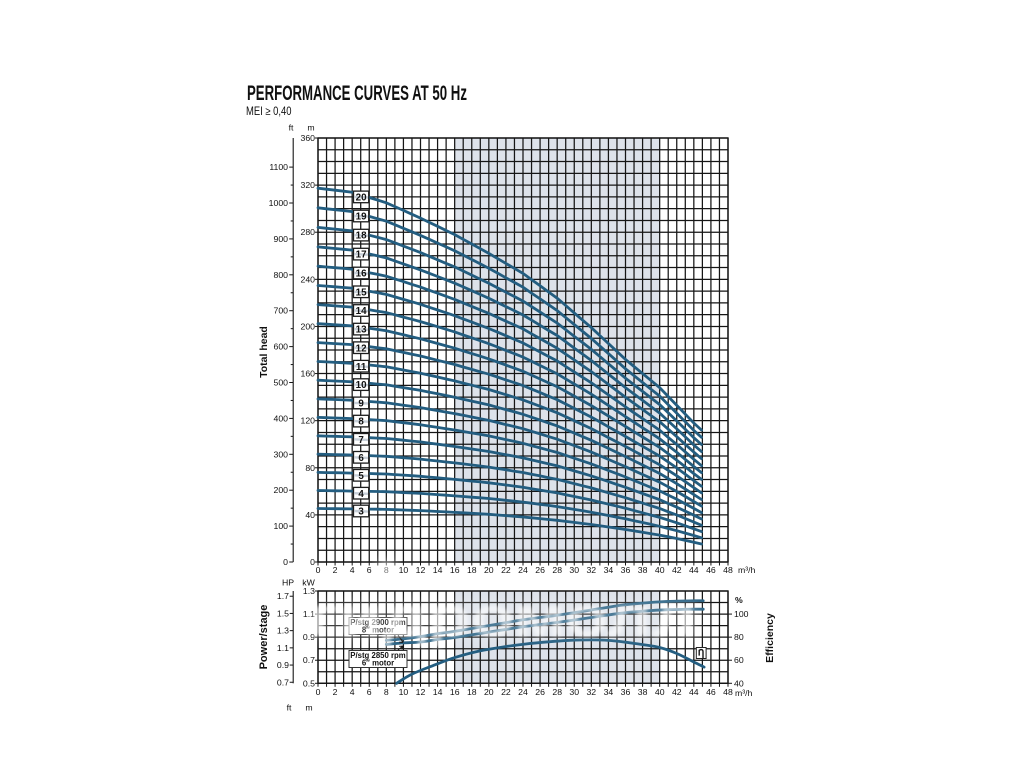 The height and width of the screenshot is (768, 1024). I want to click on svg-text: 26, so click(540, 692).